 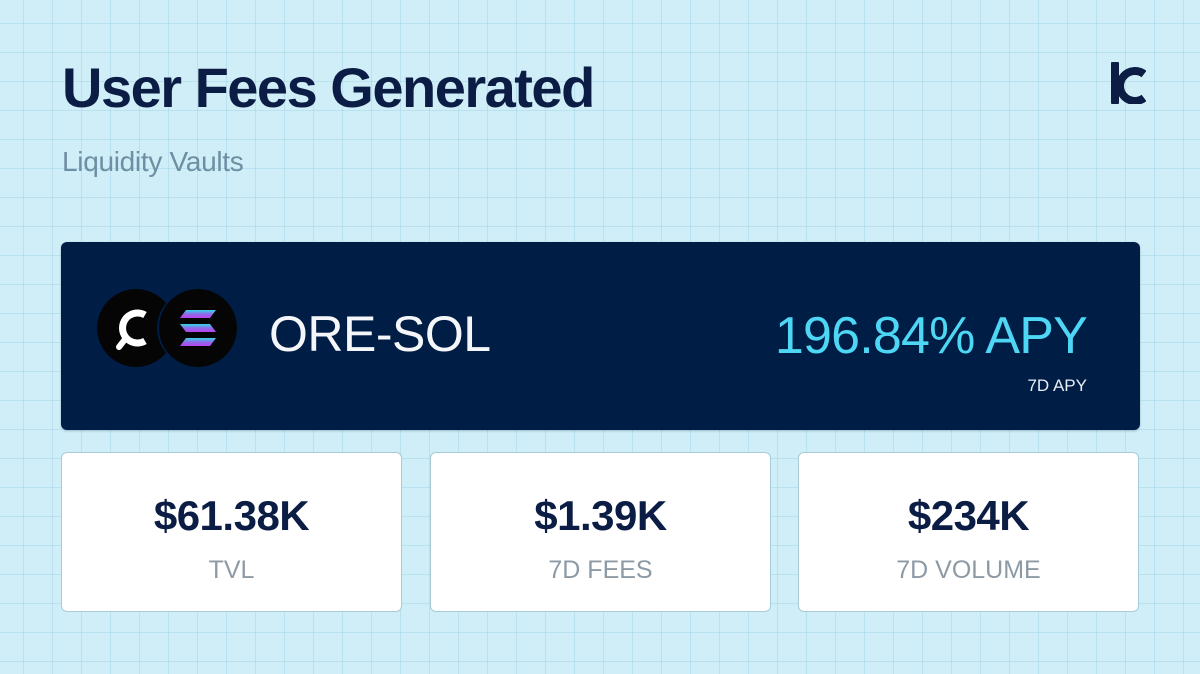 I want to click on page-subtitle: Liquidity Vaults, so click(x=153, y=161).